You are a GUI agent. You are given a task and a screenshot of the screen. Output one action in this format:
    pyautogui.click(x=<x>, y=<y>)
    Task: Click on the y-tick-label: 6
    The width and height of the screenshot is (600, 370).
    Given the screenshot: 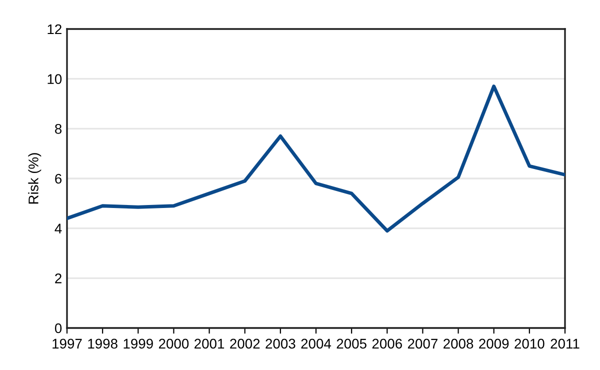 What is the action you would take?
    pyautogui.click(x=58, y=179)
    